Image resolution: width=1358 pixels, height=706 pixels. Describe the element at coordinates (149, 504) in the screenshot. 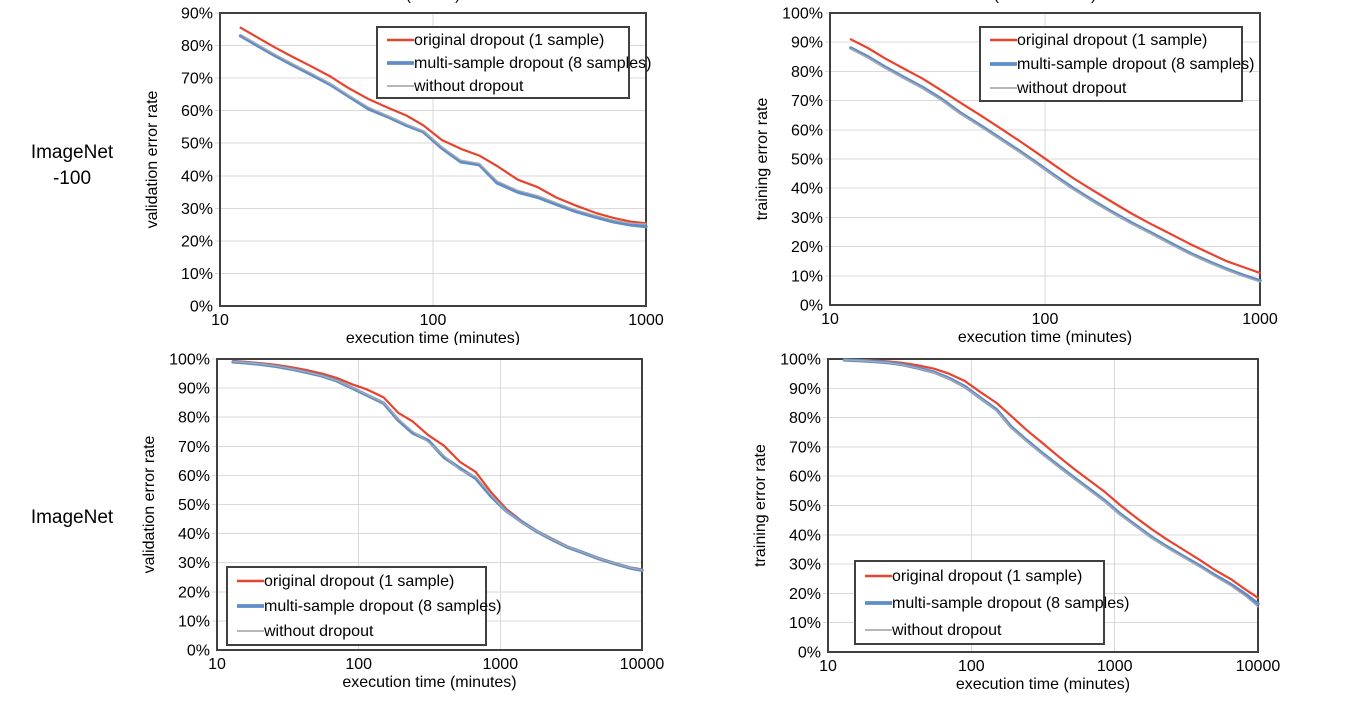

I see `y-axis-title: validation error rate` at that location.